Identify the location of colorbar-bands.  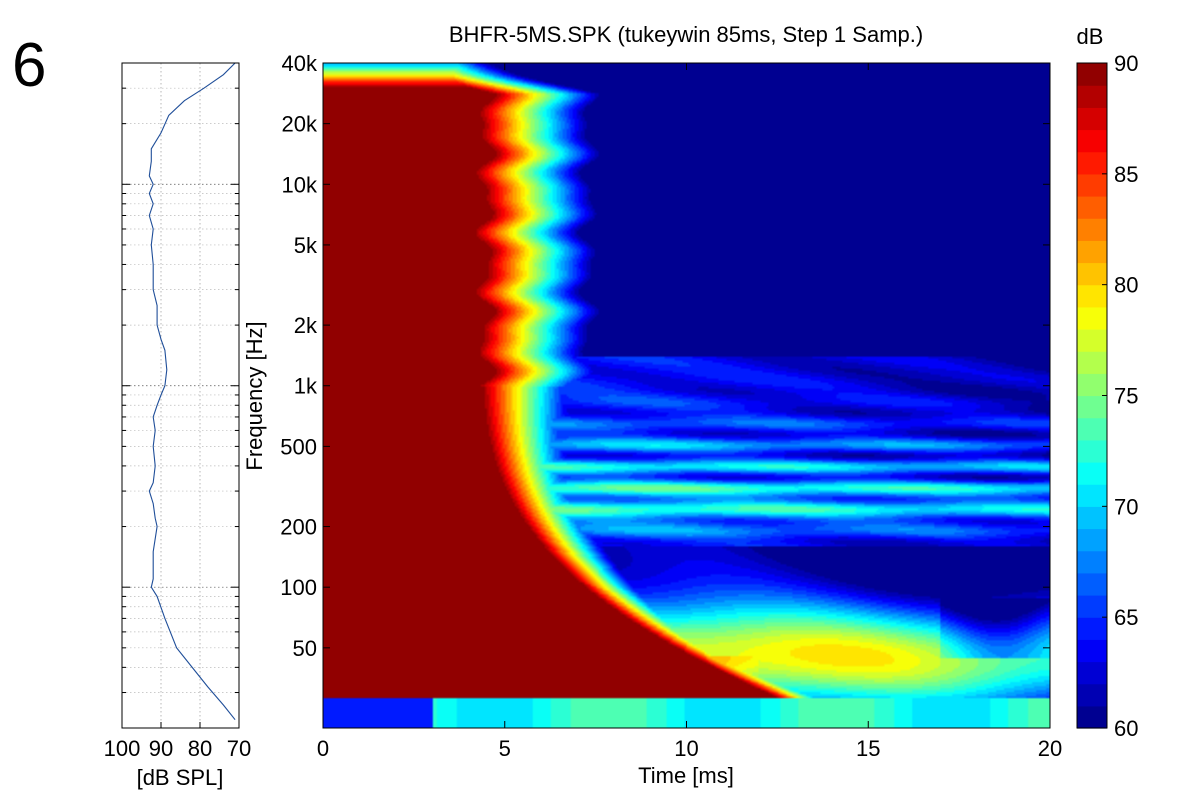
(1092, 396).